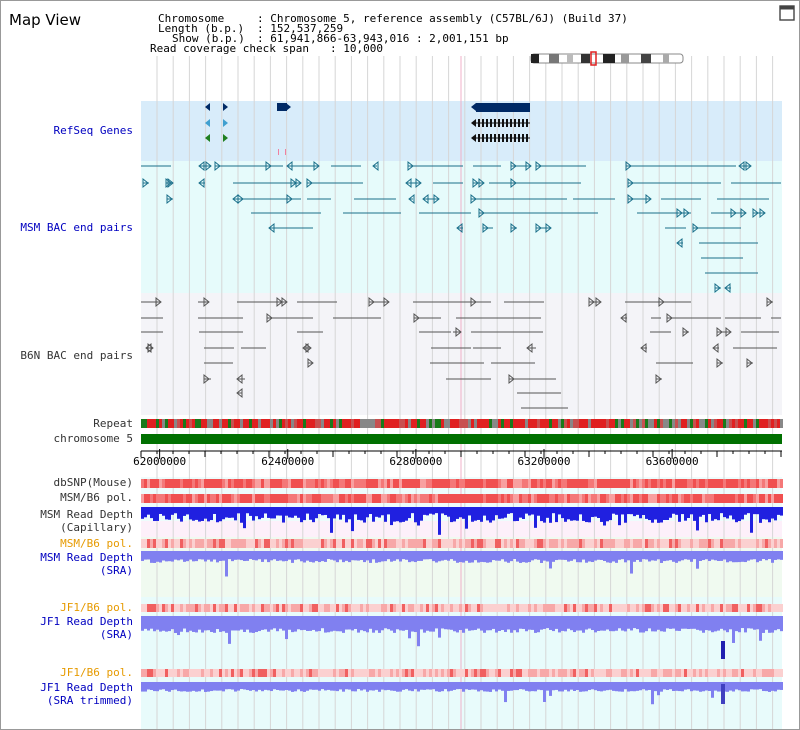 The image size is (800, 730). What do you see at coordinates (462, 423) in the screenshot?
I see `repeat-track` at bounding box center [462, 423].